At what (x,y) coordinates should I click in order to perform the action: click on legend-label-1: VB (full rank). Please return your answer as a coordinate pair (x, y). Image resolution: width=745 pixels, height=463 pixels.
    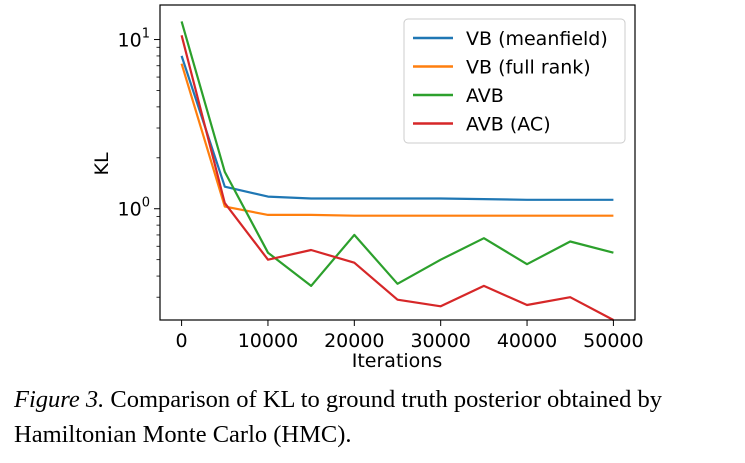
    Looking at the image, I should click on (528, 68).